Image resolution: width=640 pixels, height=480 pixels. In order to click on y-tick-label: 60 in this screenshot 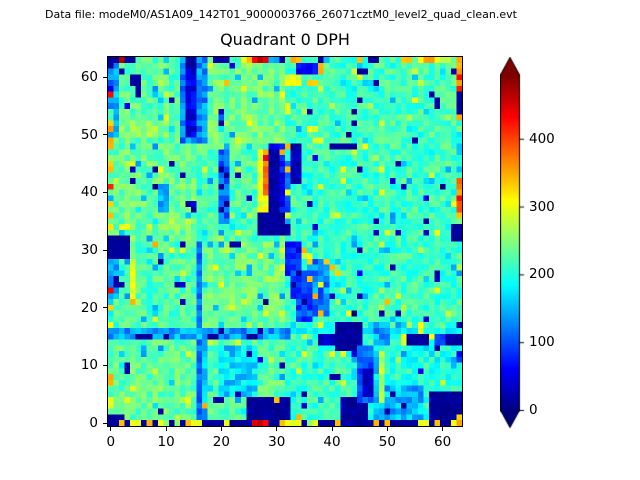, I will do `click(89, 77)`.